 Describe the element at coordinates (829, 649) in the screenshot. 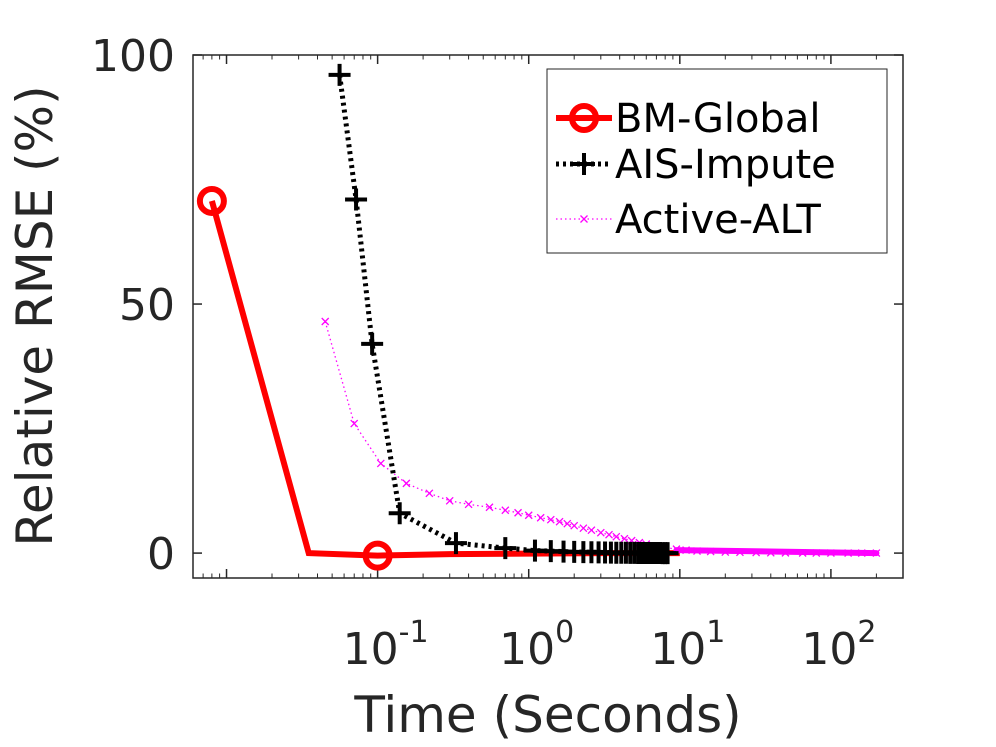

I see `x-tick-base-3: 10` at that location.